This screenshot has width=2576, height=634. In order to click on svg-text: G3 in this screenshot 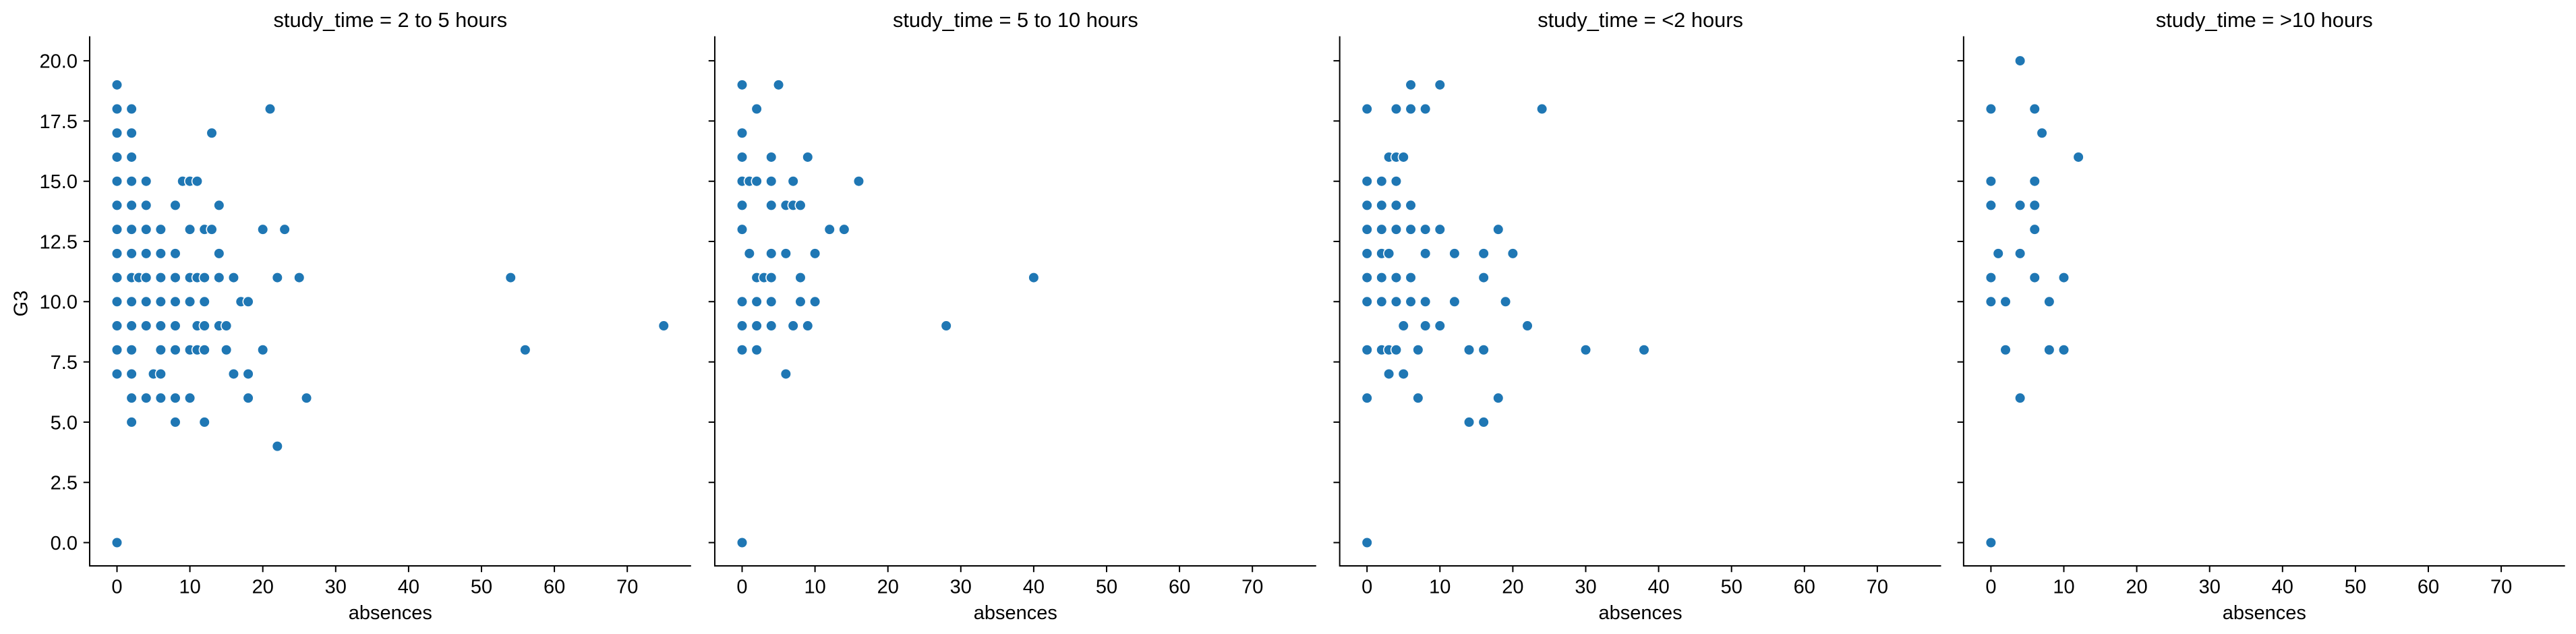, I will do `click(22, 304)`.